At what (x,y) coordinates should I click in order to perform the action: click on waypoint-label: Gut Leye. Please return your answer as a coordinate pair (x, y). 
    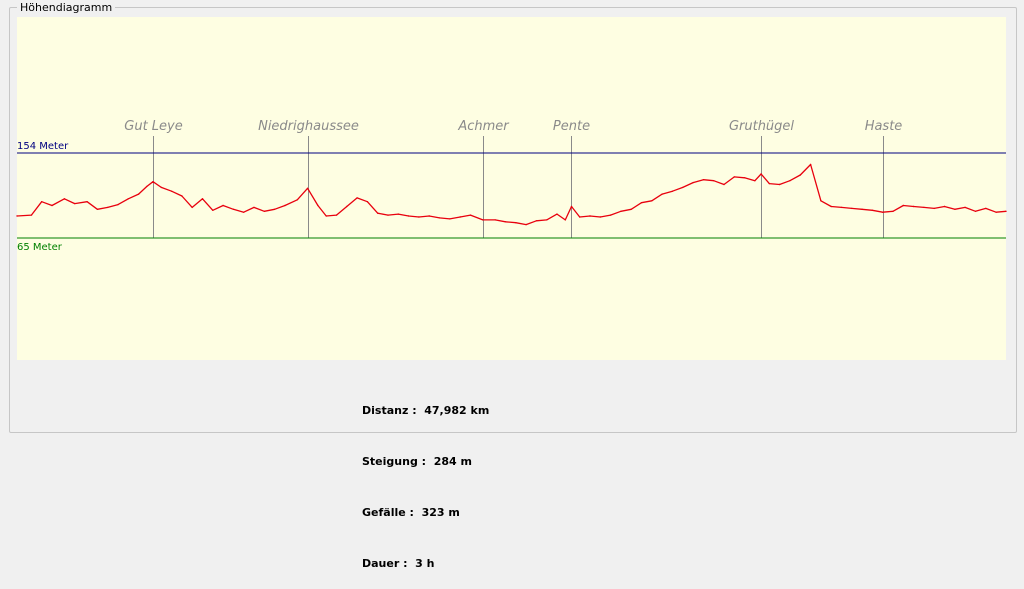
    Looking at the image, I should click on (153, 126).